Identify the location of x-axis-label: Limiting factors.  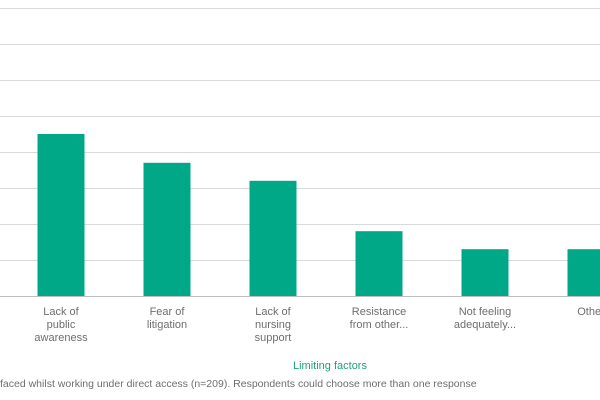
(330, 366).